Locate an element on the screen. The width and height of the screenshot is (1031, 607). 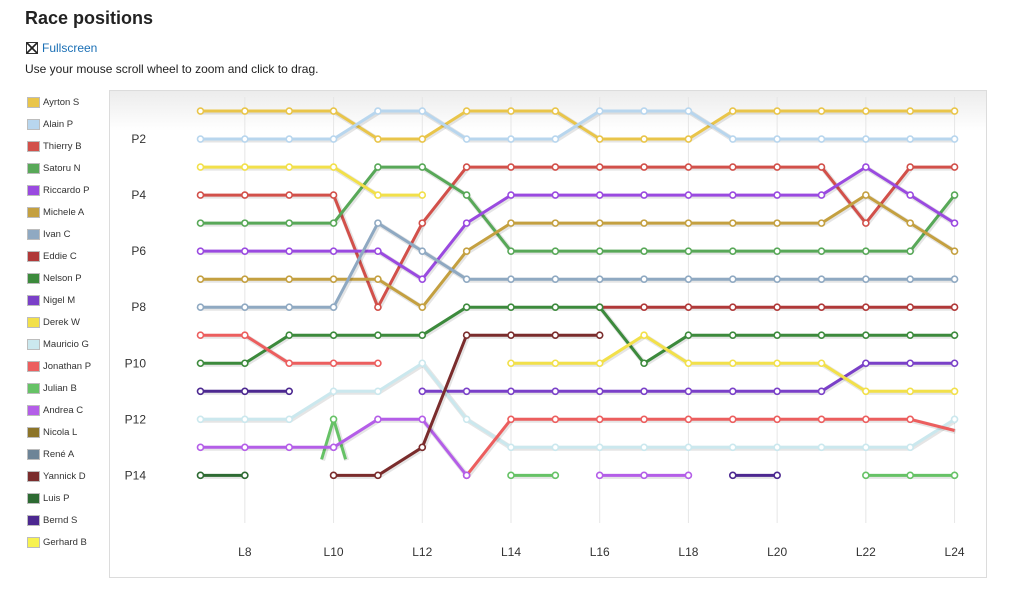
fullscreen-link: Fullscreen is located at coordinates (61, 48).